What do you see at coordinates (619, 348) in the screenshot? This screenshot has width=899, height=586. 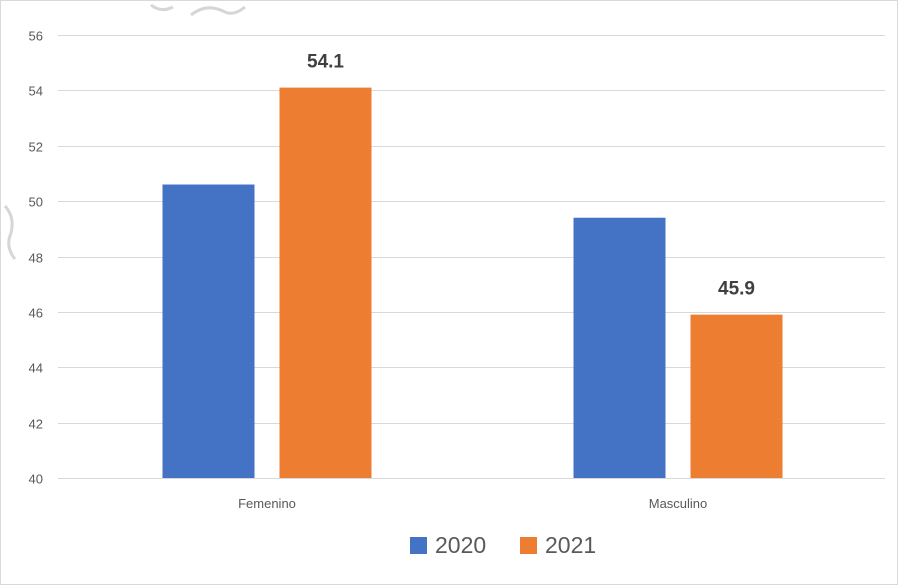 I see `bar-2020-masculino` at bounding box center [619, 348].